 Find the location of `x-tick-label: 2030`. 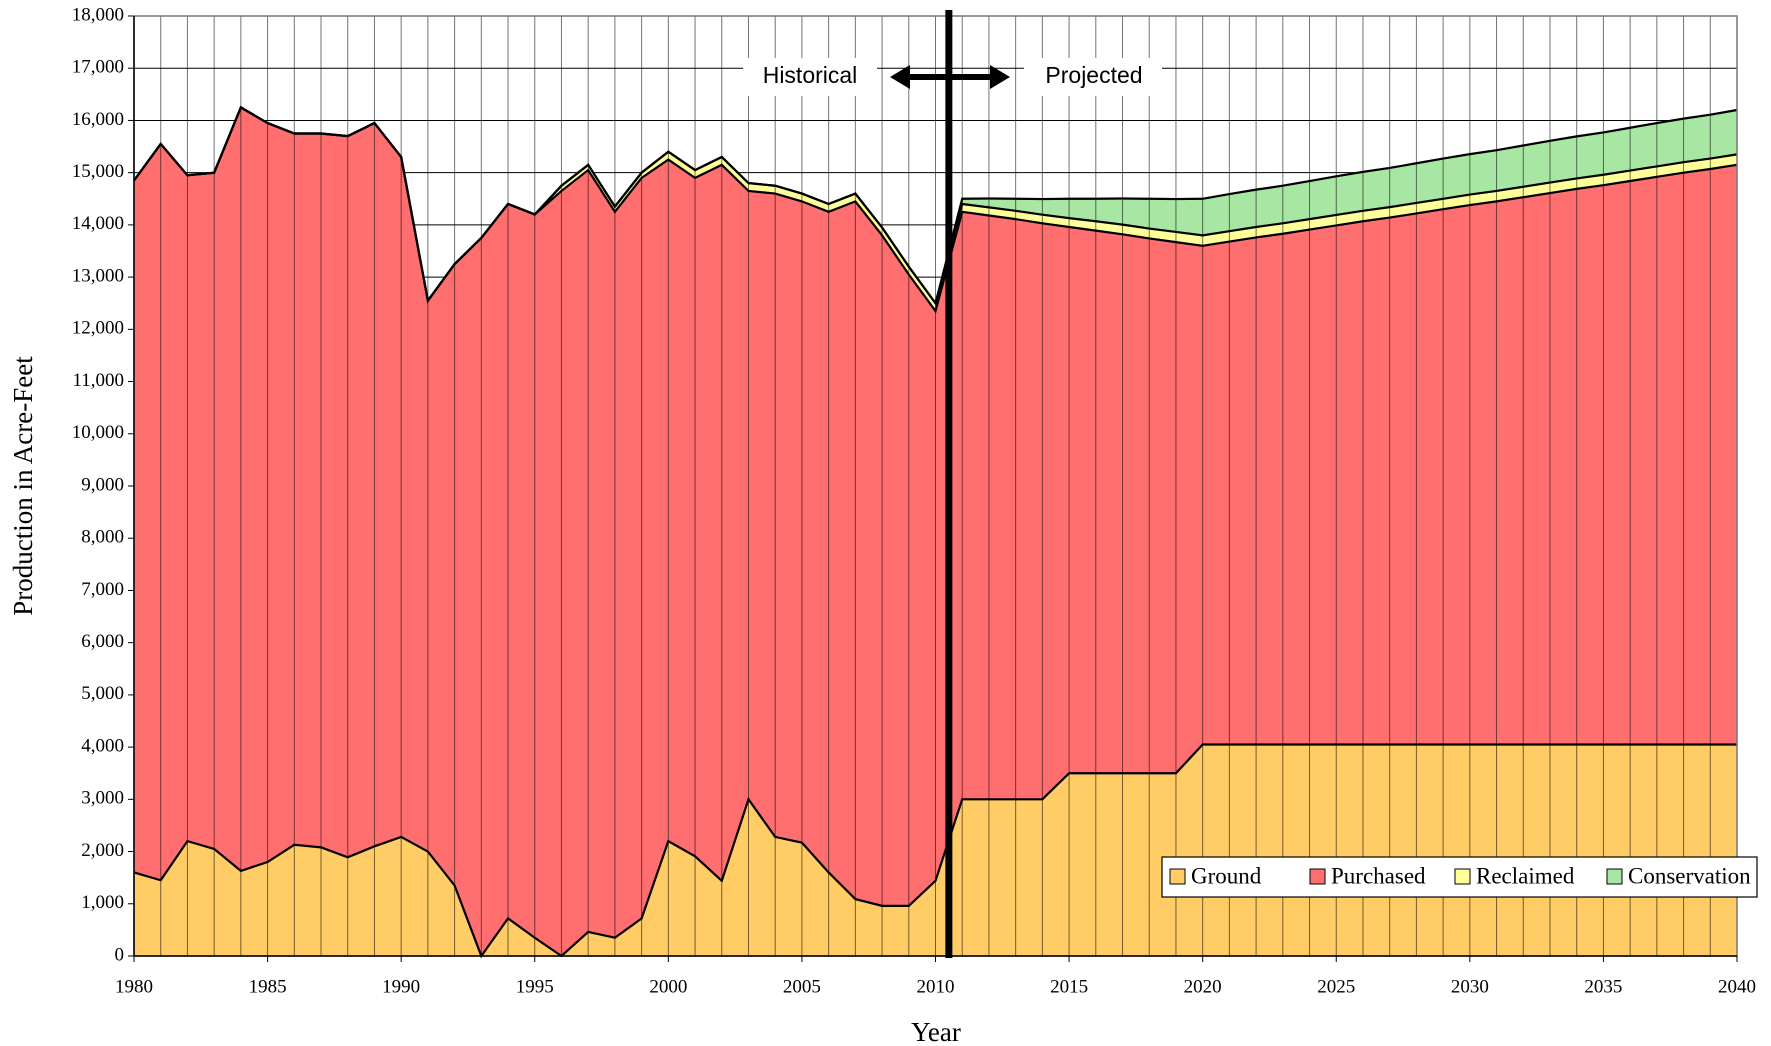

x-tick-label: 2030 is located at coordinates (1470, 986).